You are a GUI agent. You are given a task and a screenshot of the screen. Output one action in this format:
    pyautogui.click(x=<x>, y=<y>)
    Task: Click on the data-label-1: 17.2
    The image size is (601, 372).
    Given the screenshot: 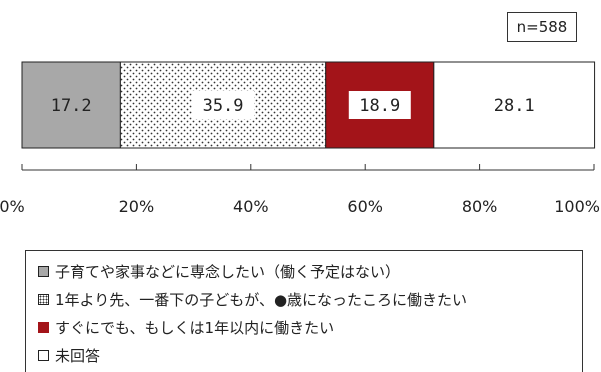 What is the action you would take?
    pyautogui.click(x=71, y=106)
    